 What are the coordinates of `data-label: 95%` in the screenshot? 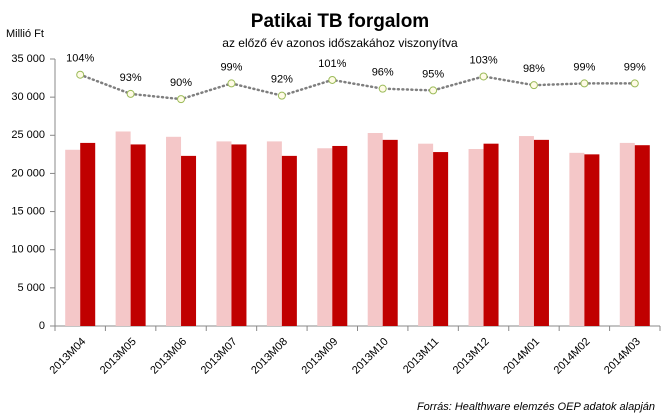 It's located at (433, 74).